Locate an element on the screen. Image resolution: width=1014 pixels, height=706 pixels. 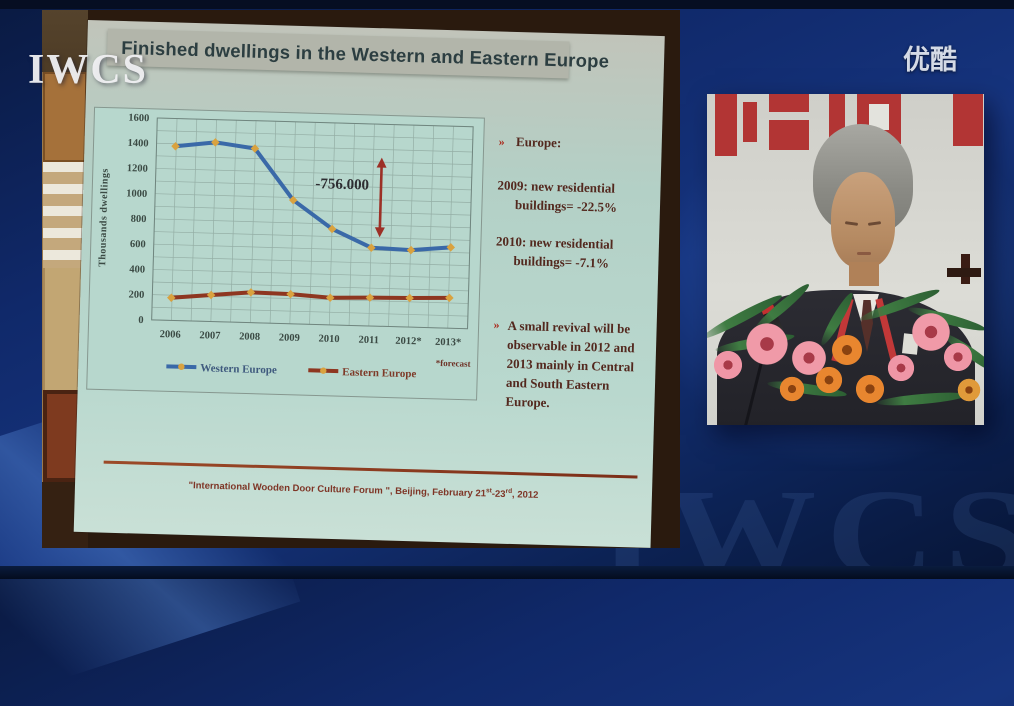
svg-text: Thousands dwellings is located at coordinates (104, 217).